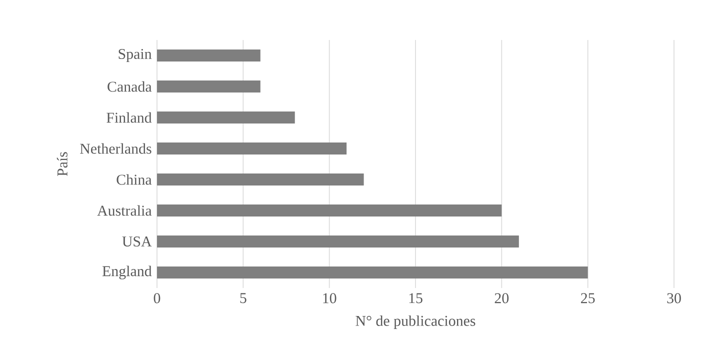  I want to click on y-tick-label: England, so click(127, 273).